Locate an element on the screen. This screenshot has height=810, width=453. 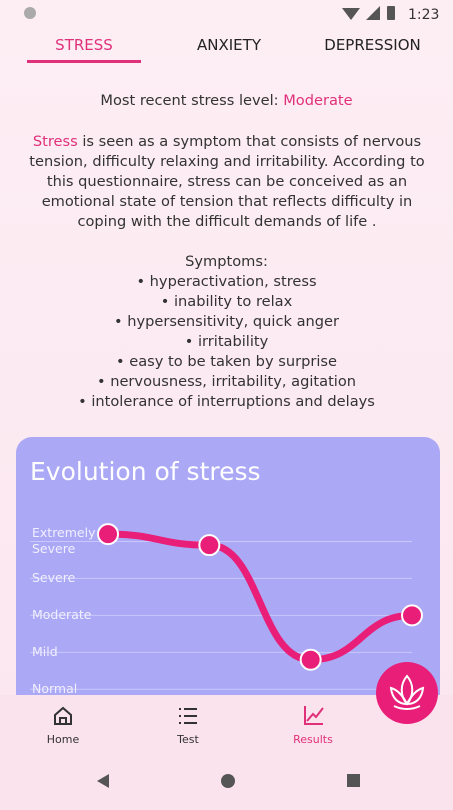
recent-level: Most recent stress level: Moderate is located at coordinates (226, 100).